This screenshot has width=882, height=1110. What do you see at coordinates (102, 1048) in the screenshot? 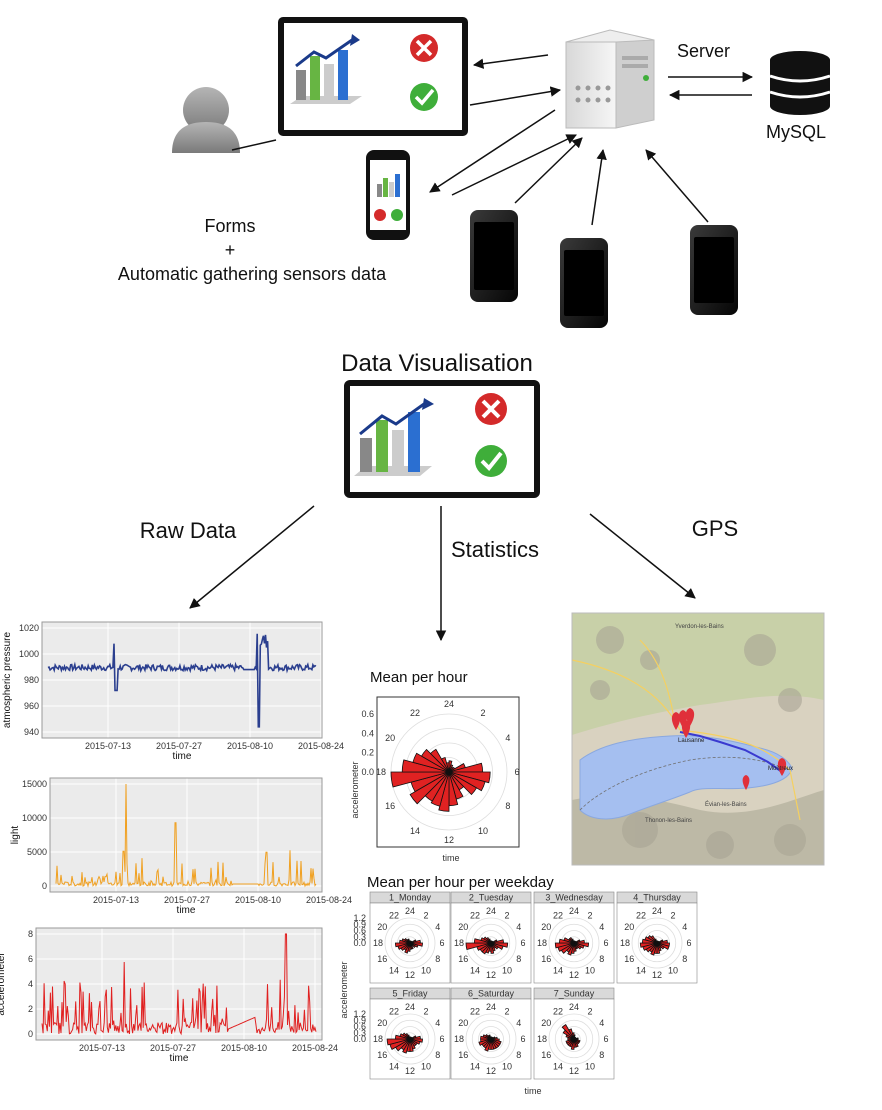
I see `x-tick-label: 2015-07-13` at bounding box center [102, 1048].